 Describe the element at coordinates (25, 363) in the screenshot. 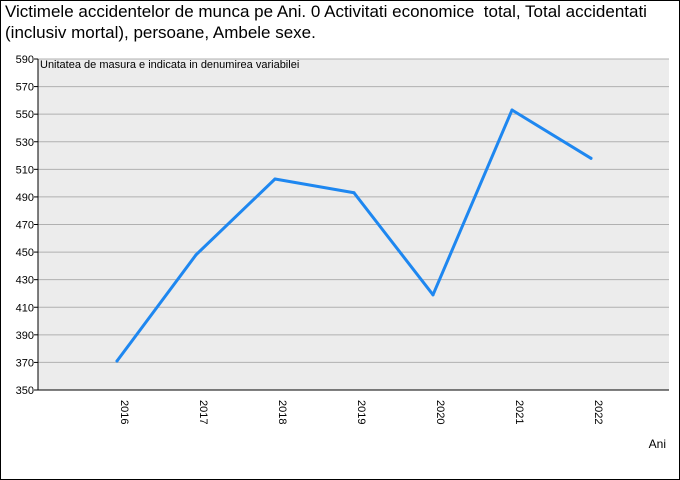

I see `y-tick-label: 370` at that location.